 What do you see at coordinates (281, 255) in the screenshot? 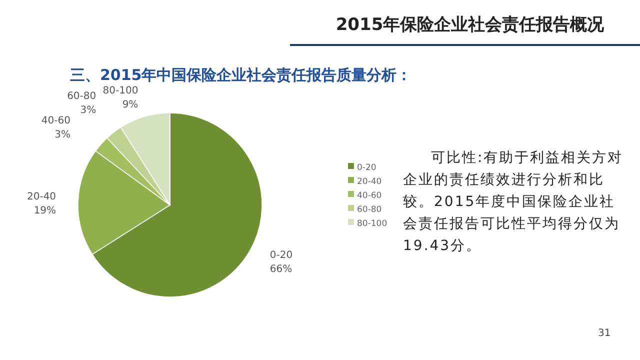
I see `slice-label: 0-20` at bounding box center [281, 255].